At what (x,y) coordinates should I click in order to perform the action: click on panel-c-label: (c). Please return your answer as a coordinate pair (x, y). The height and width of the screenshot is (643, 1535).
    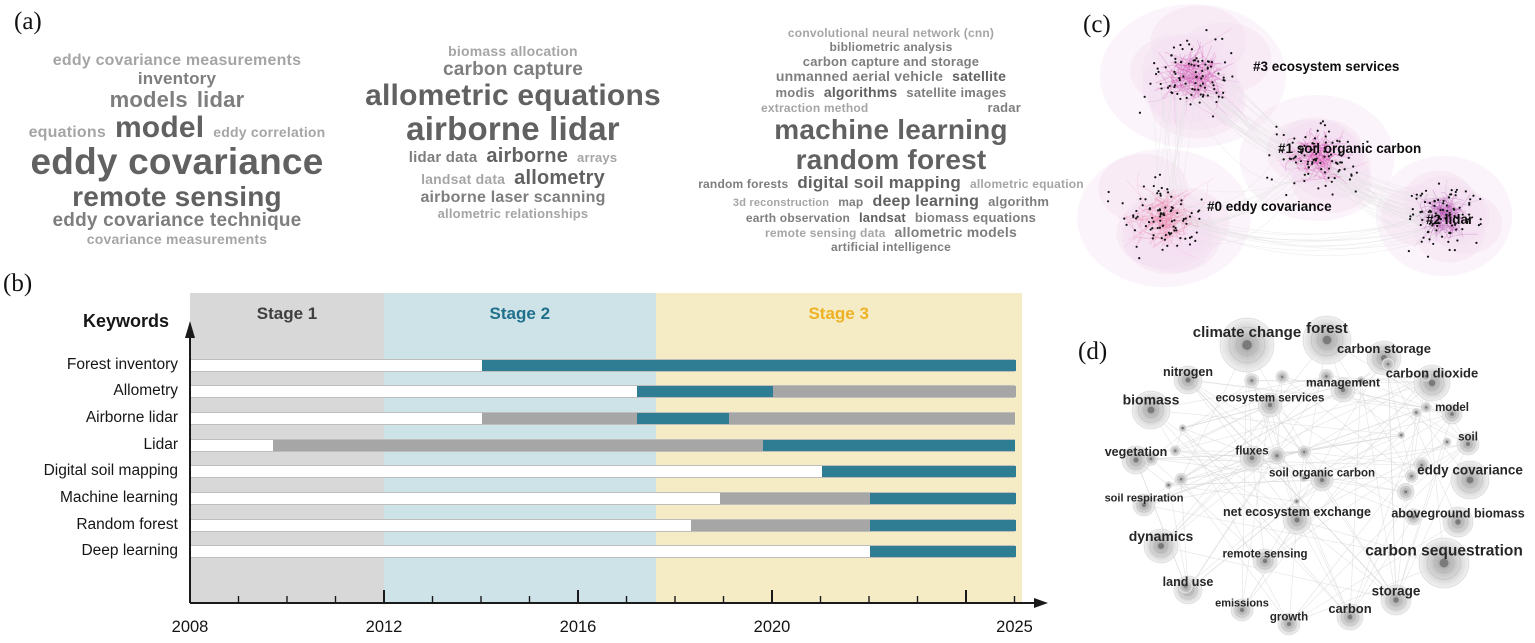
    Looking at the image, I should click on (1097, 24).